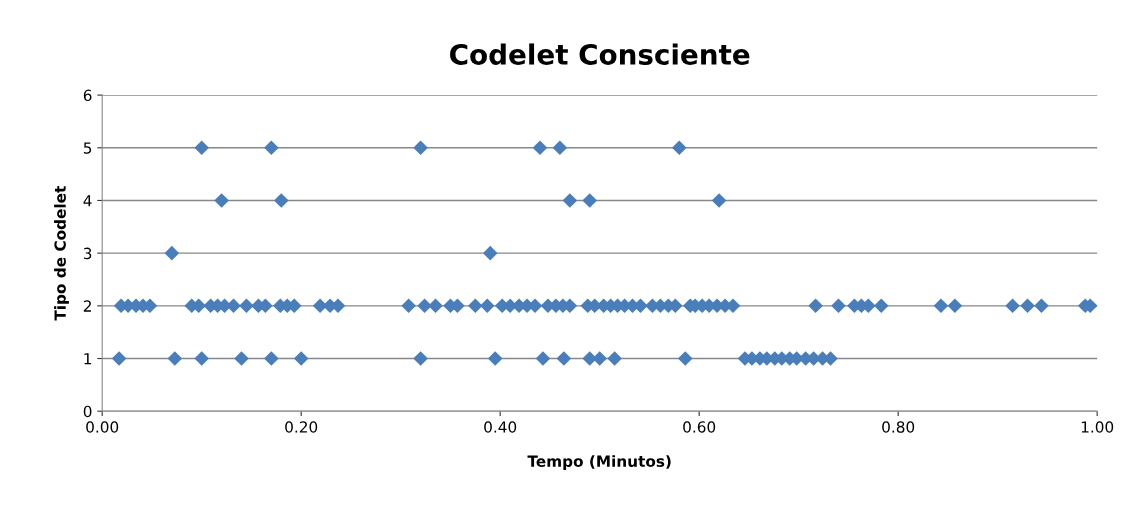 This screenshot has width=1123, height=514. Describe the element at coordinates (500, 427) in the screenshot. I see `x-tick-label: 0.40` at that location.